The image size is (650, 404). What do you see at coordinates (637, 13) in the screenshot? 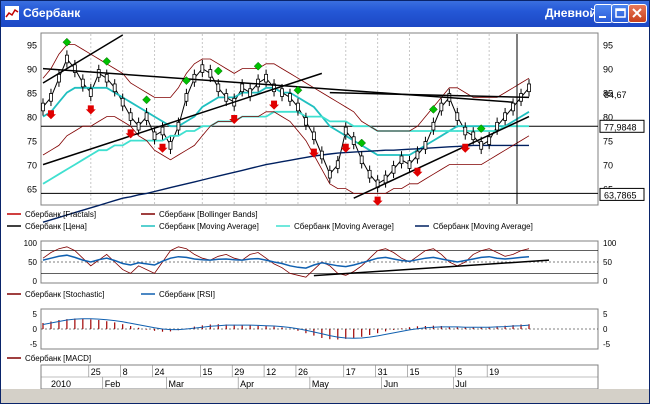
I see `close-button` at bounding box center [637, 13].